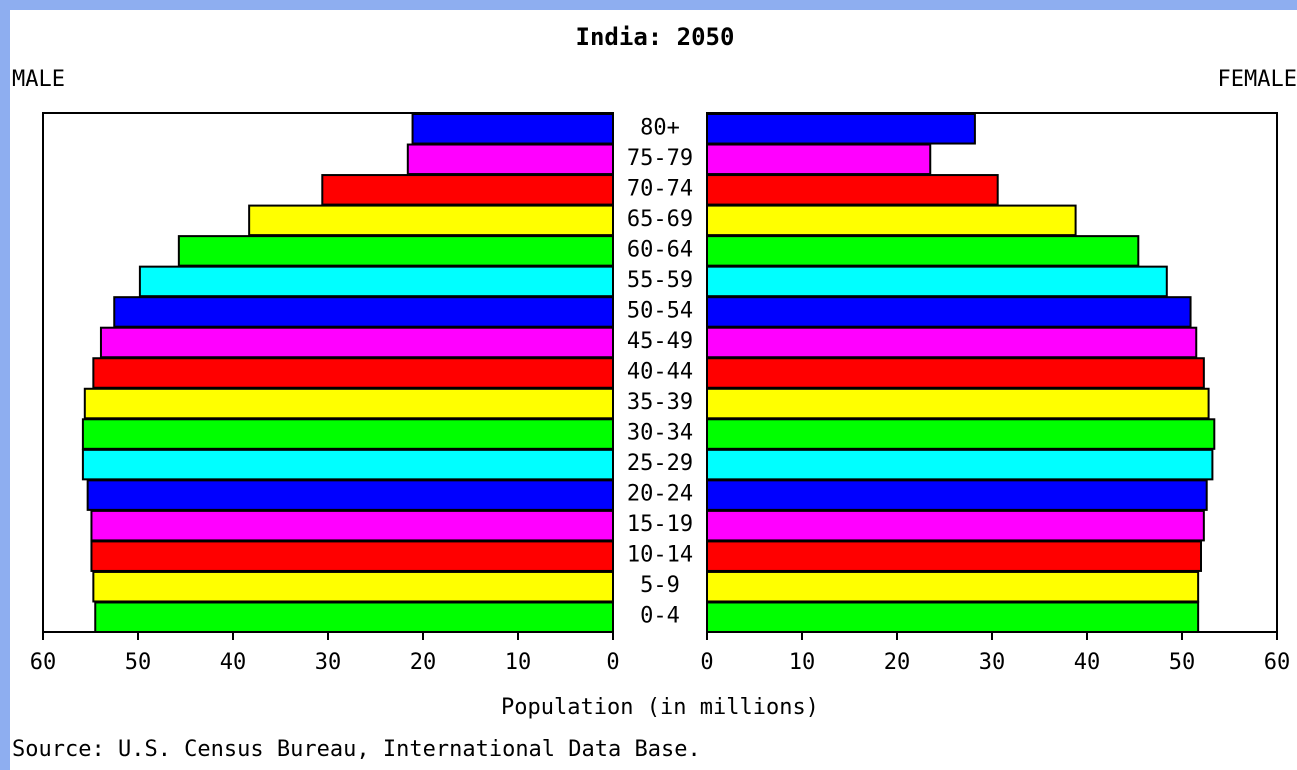 Image resolution: width=1297 pixels, height=770 pixels. I want to click on age-label: 70-74, so click(660, 188).